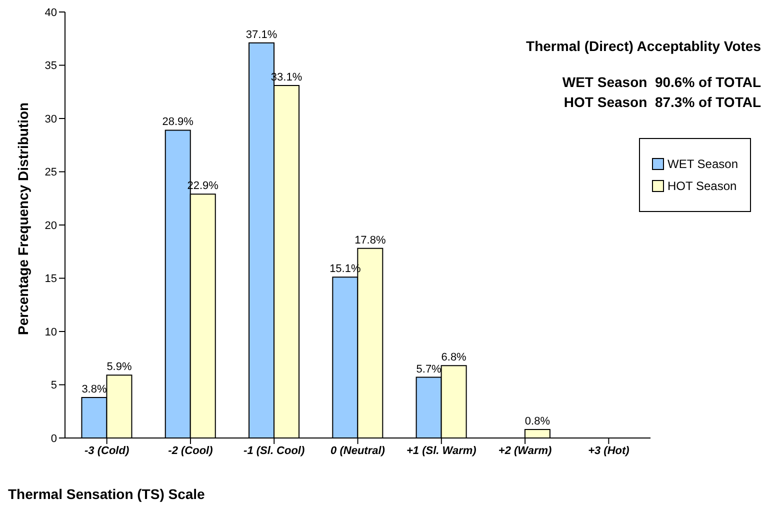 Image resolution: width=771 pixels, height=510 pixels. I want to click on y-tick-label: 5, so click(53, 386).